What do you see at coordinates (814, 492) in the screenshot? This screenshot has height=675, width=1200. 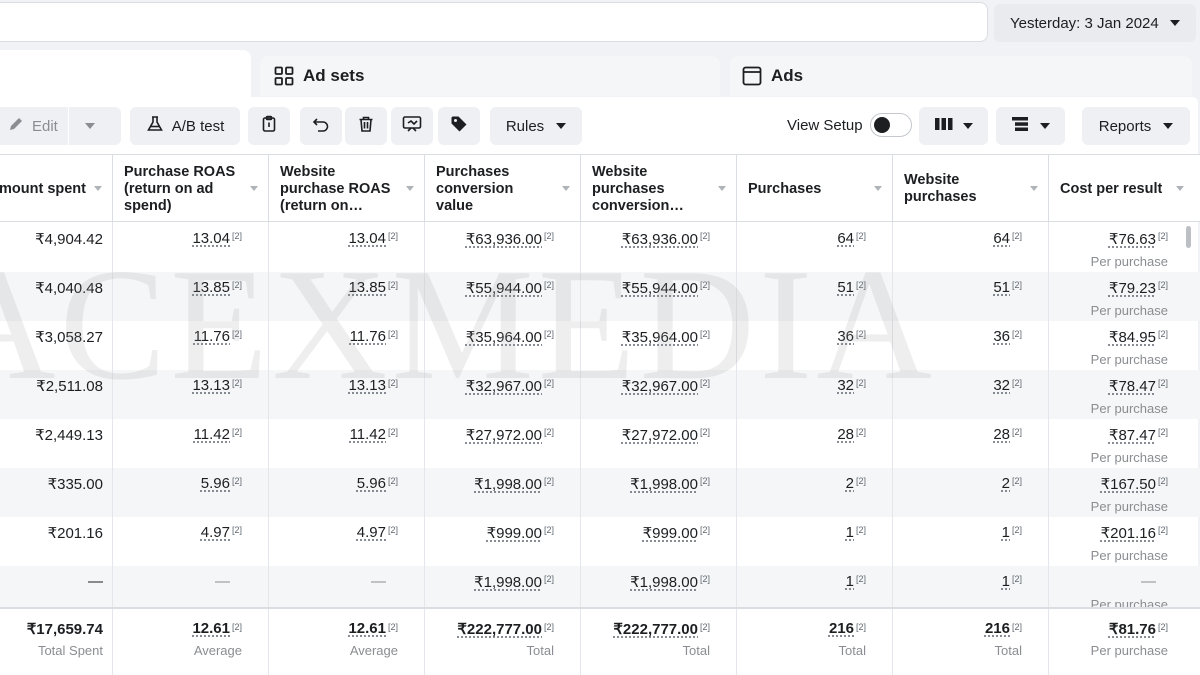 I see `table-cell: 2 [2]` at bounding box center [814, 492].